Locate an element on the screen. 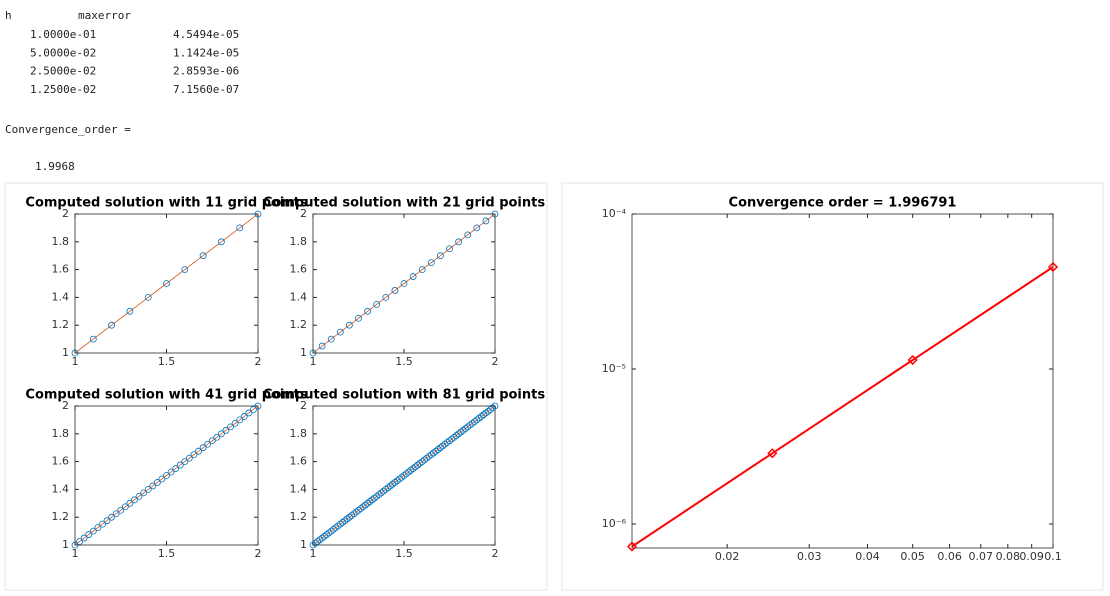  chart-title: Computed solution with 81 grid points is located at coordinates (404, 395).